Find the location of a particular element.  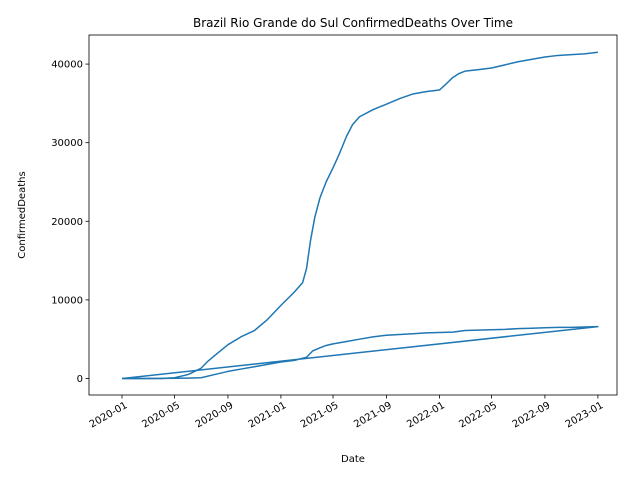

y-tick-label: 40000 is located at coordinates (67, 65).